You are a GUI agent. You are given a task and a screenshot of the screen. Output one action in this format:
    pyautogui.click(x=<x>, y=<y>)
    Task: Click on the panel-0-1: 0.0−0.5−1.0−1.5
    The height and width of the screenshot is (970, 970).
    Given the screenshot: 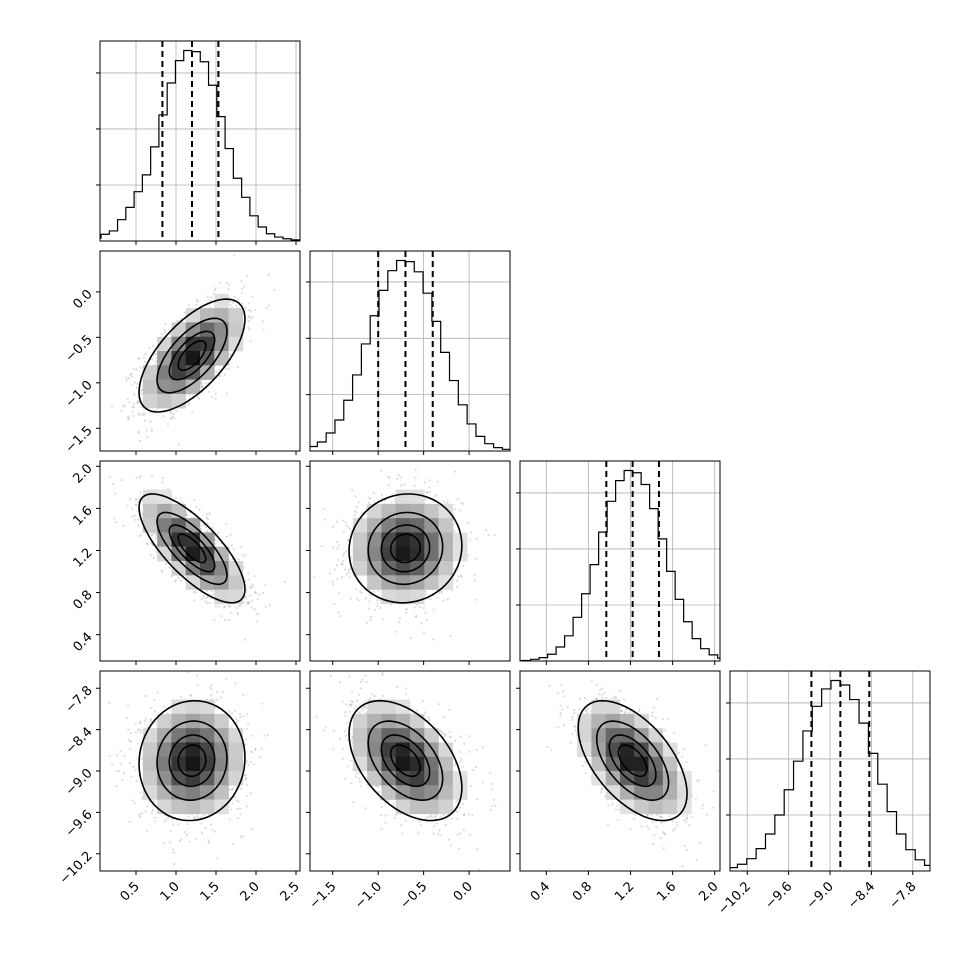 What is the action you would take?
    pyautogui.click(x=182, y=353)
    